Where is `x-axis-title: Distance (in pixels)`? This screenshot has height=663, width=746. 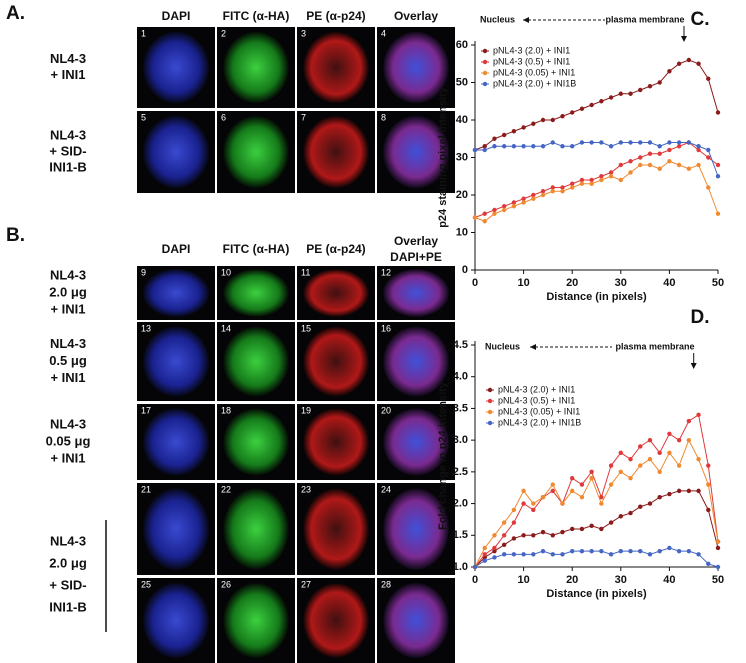
x-axis-title: Distance (in pixels) is located at coordinates (596, 297).